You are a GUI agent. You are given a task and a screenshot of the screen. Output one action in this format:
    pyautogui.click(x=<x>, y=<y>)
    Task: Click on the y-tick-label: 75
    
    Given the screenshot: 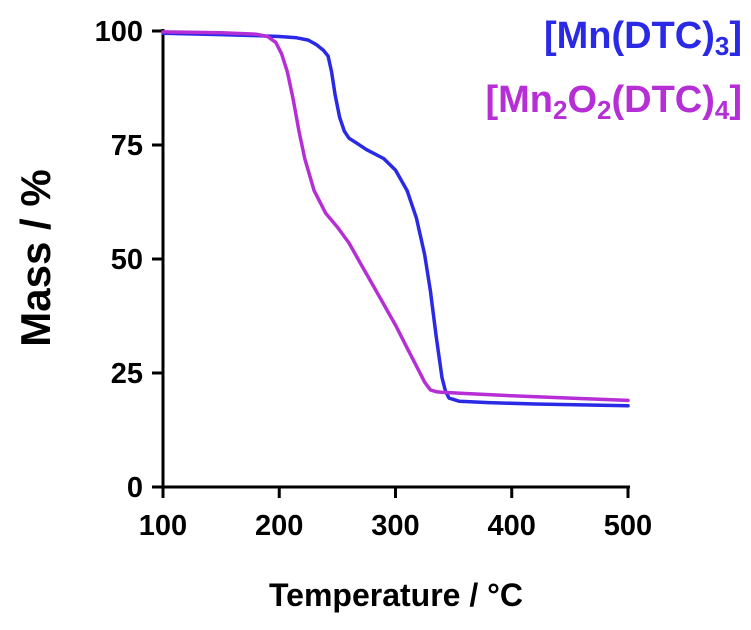 What is the action you would take?
    pyautogui.click(x=127, y=146)
    